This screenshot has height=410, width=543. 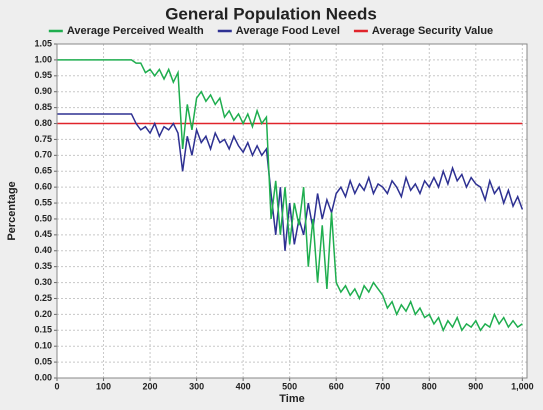 I want to click on y-tick-label: 0.90, so click(x=43, y=91).